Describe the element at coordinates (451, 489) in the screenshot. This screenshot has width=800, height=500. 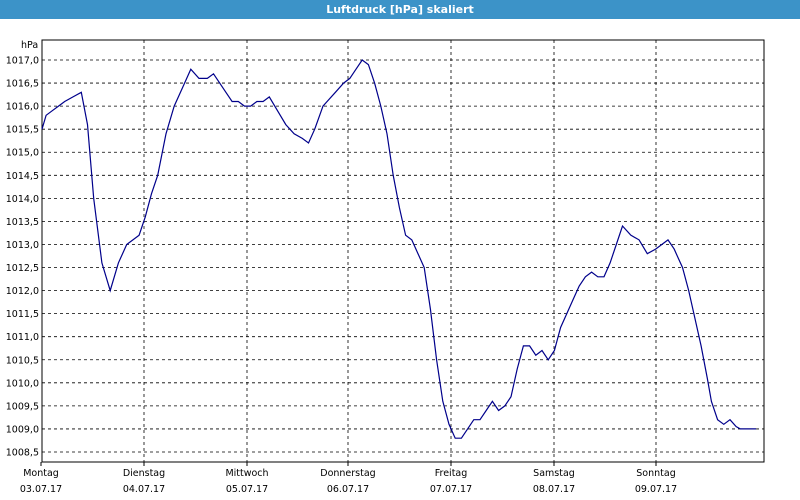
I see `x-tick-label-date: 07.07.17` at that location.